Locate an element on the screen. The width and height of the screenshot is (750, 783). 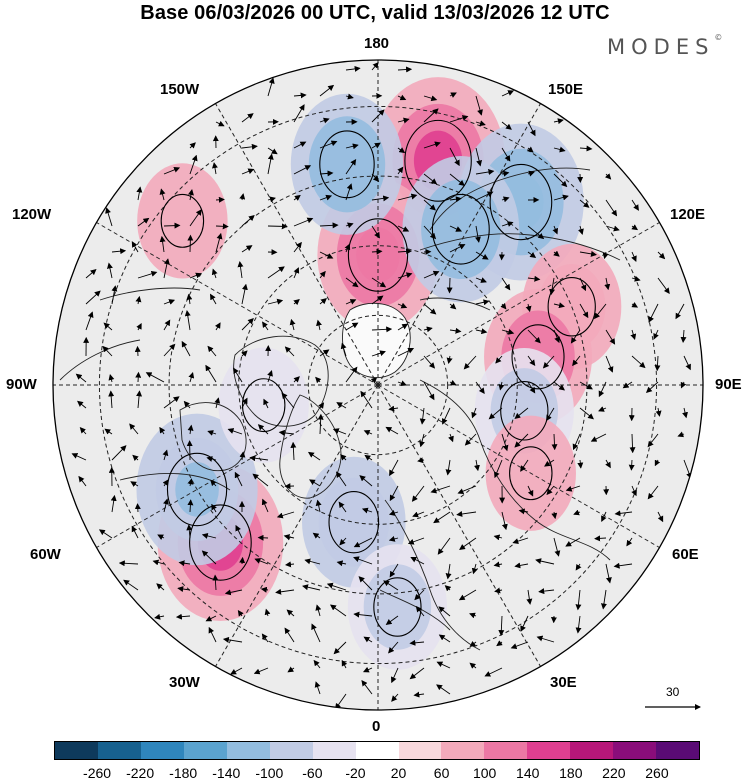
lon-label-60e: 60E is located at coordinates (685, 554).